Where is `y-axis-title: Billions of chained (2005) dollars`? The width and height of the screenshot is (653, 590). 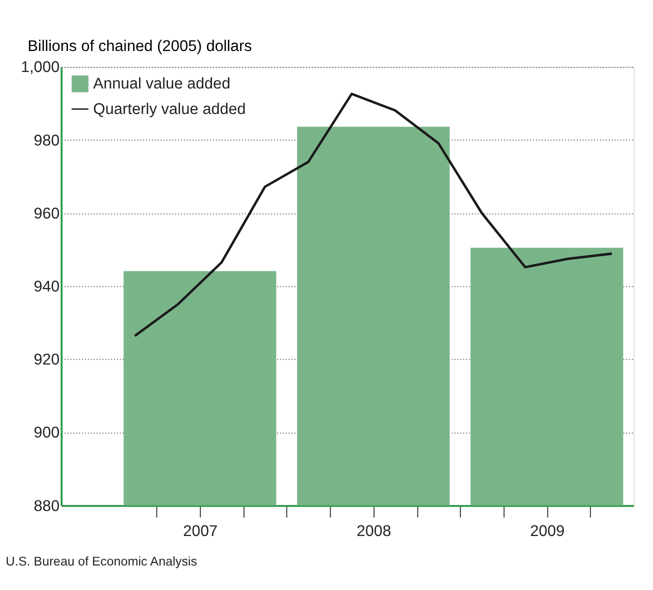
y-axis-title: Billions of chained (2005) dollars is located at coordinates (140, 46).